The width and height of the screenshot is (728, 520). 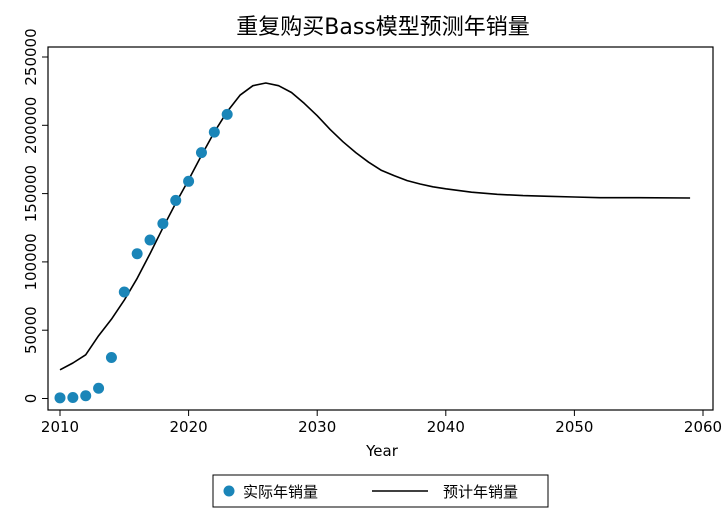 I want to click on actual-point-2021, so click(x=201, y=153).